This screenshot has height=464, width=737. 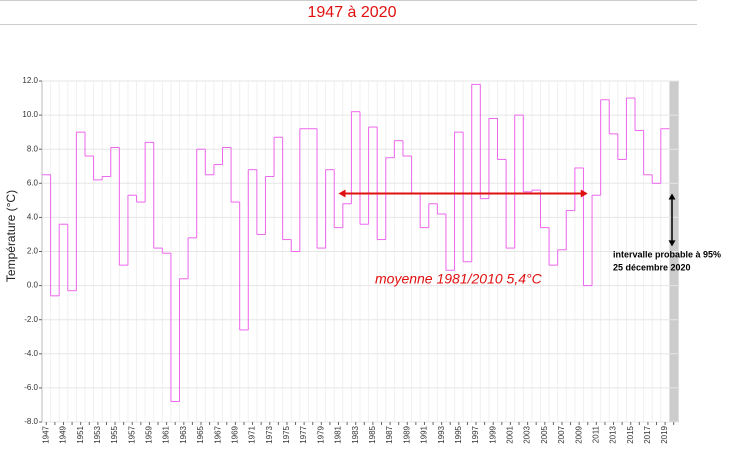 What do you see at coordinates (149, 434) in the screenshot?
I see `x-tick-label: 1959` at bounding box center [149, 434].